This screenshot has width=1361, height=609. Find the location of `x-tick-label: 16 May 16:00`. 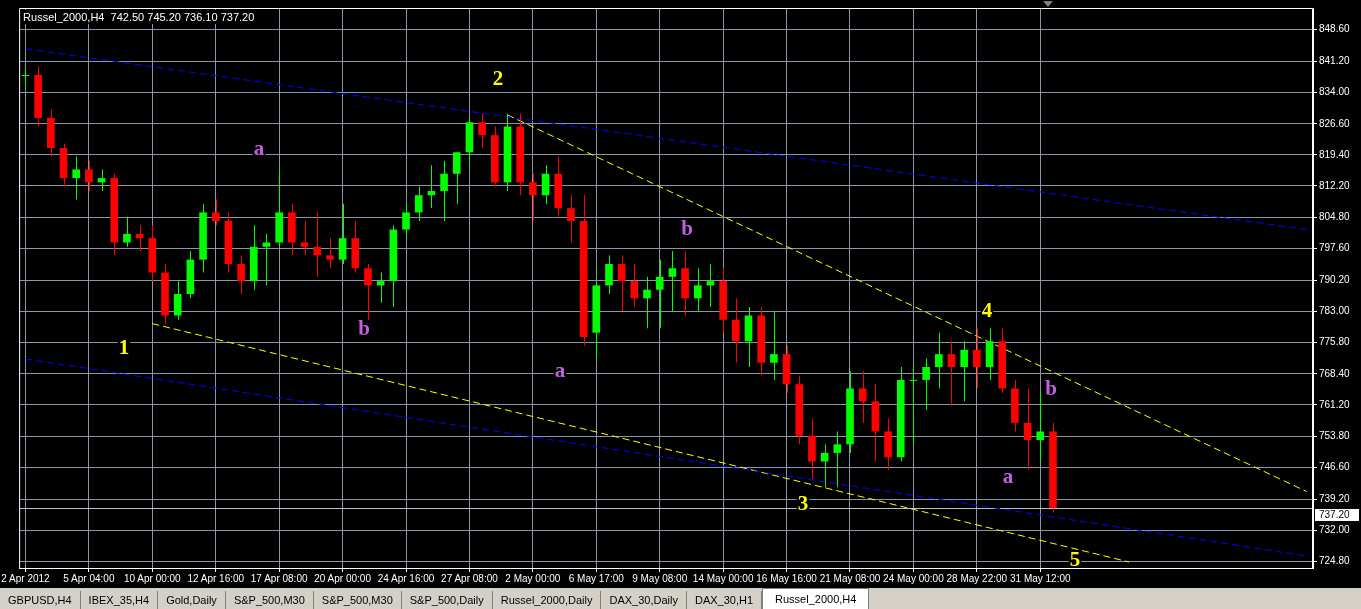

x-tick-label: 16 May 16:00 is located at coordinates (787, 578).